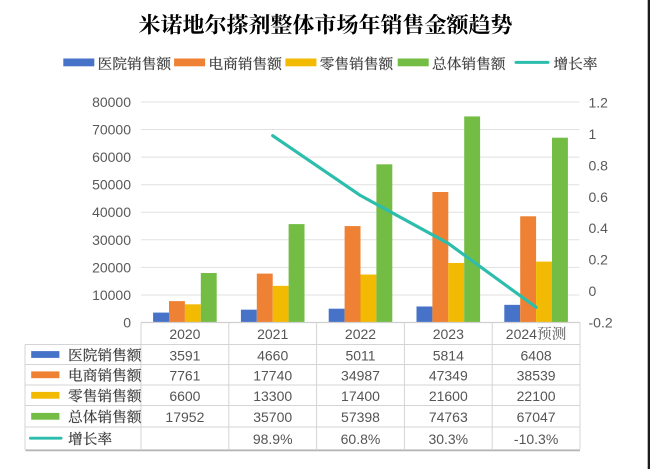 The width and height of the screenshot is (650, 474). Describe the element at coordinates (111, 157) in the screenshot. I see `svg-text: 60000` at that location.